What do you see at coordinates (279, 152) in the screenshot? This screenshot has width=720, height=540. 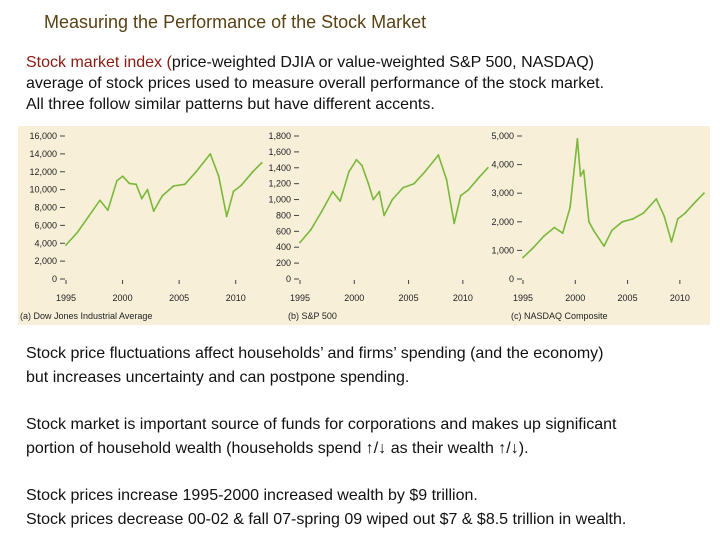 I see `y-tick-label: 1,600` at bounding box center [279, 152].